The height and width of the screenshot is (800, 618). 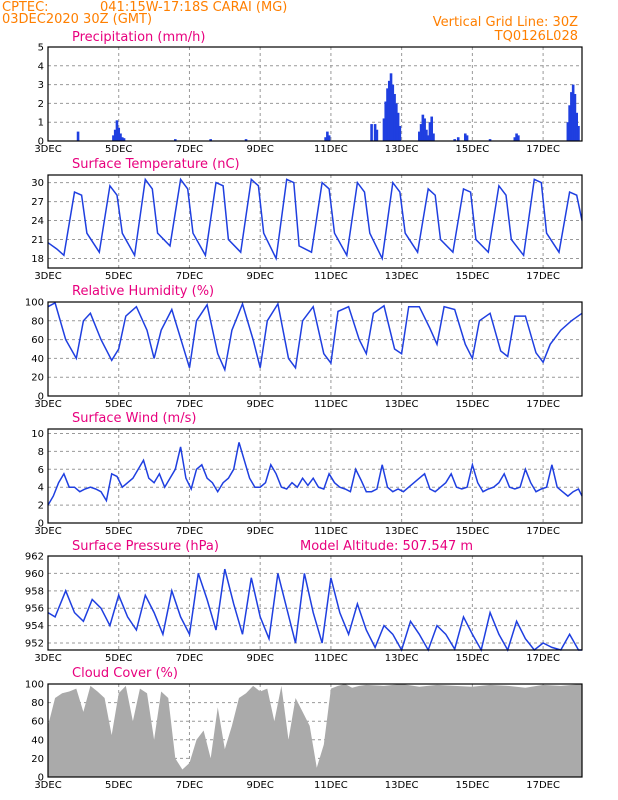 What do you see at coordinates (143, 291) in the screenshot?
I see `panel-title: Relative Humidity (%)` at bounding box center [143, 291].